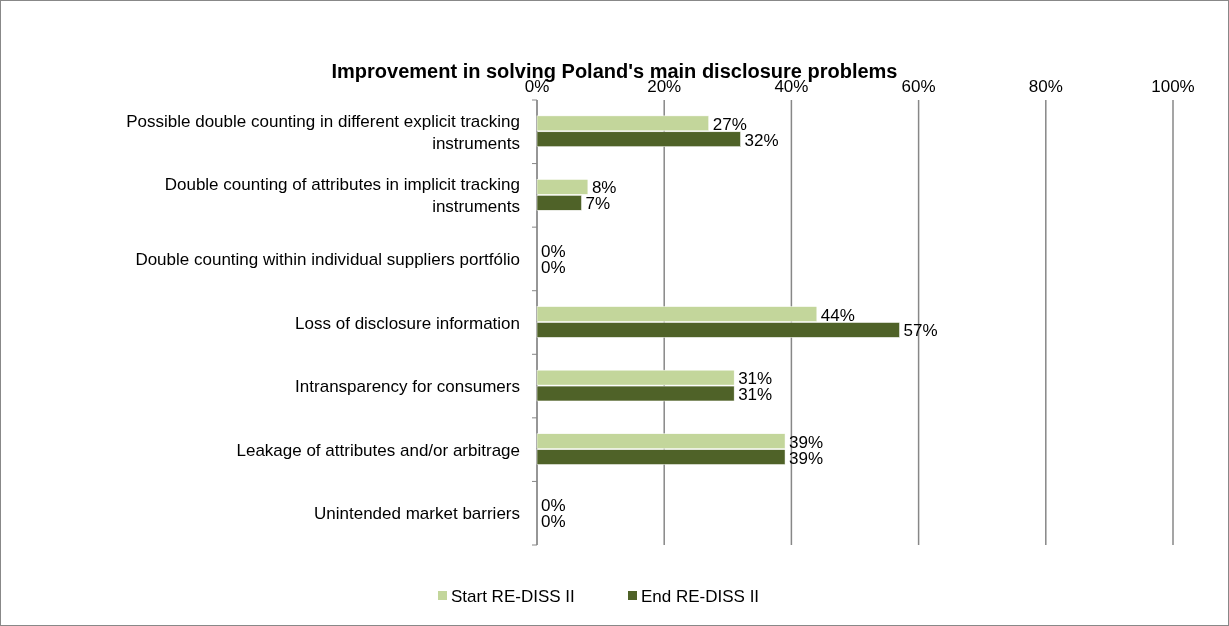 This screenshot has width=1229, height=626. I want to click on x-tick-label: 60%, so click(918, 86).